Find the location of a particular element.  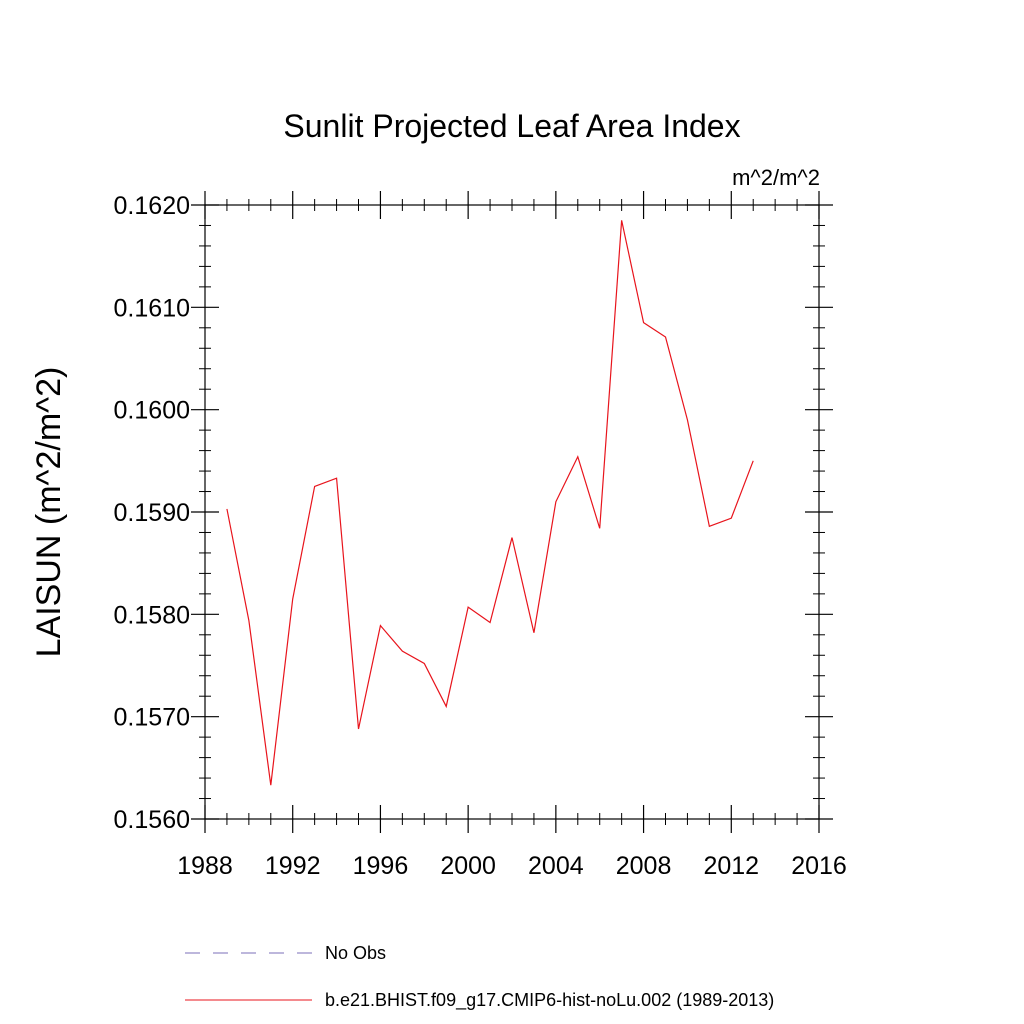

y-tick-label: 0.1560 is located at coordinates (152, 820).